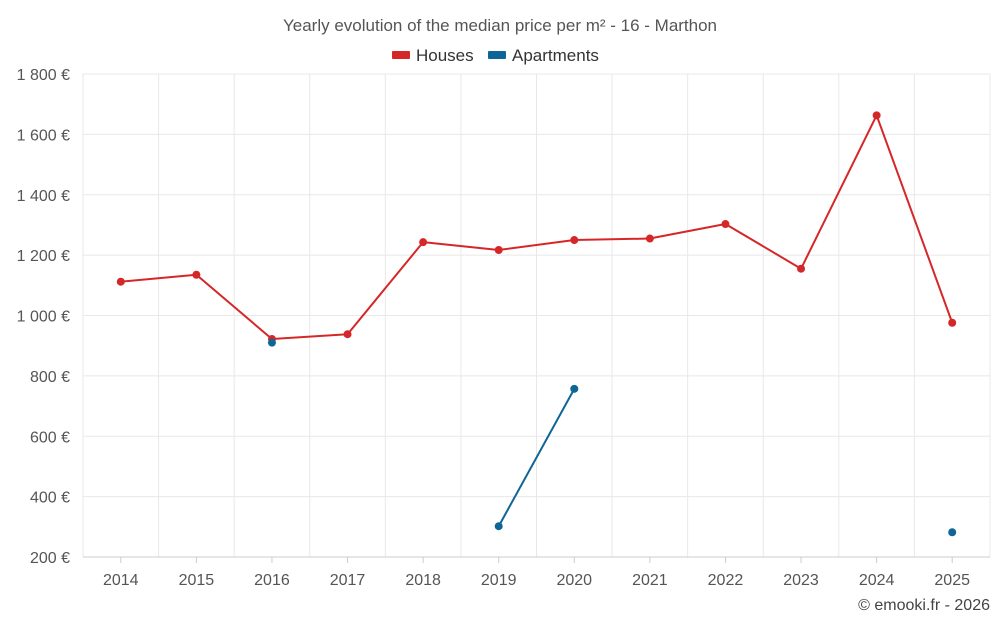 This screenshot has height=625, width=1000. What do you see at coordinates (43, 135) in the screenshot?
I see `y-tick-label: 1 600 €` at bounding box center [43, 135].